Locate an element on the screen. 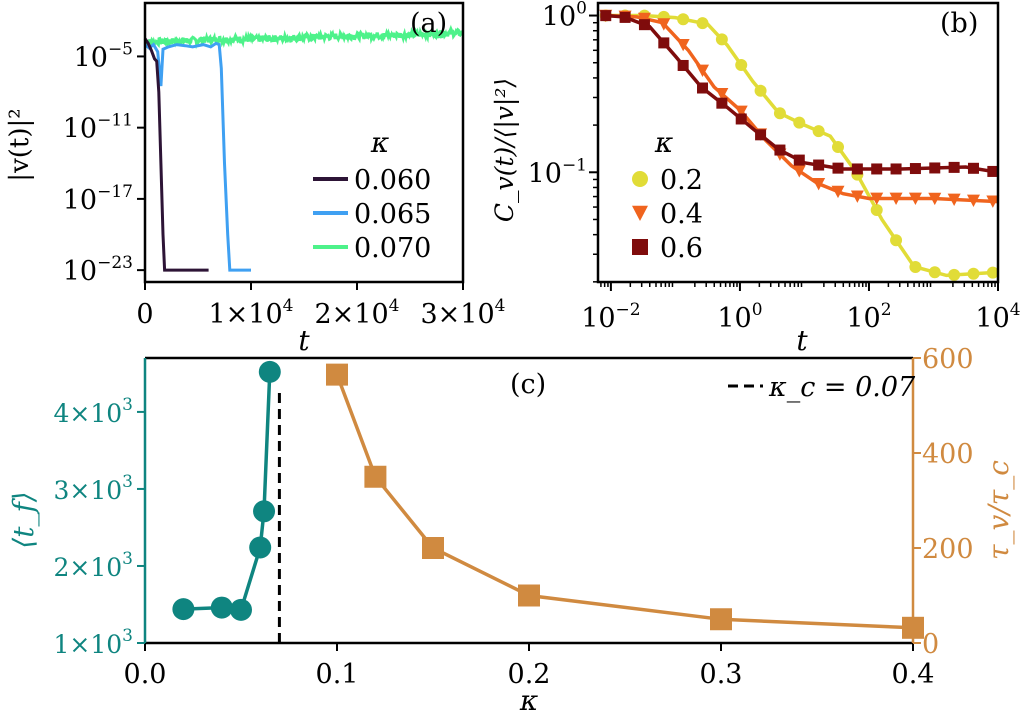  panel-c-label: (c) is located at coordinates (528, 384).